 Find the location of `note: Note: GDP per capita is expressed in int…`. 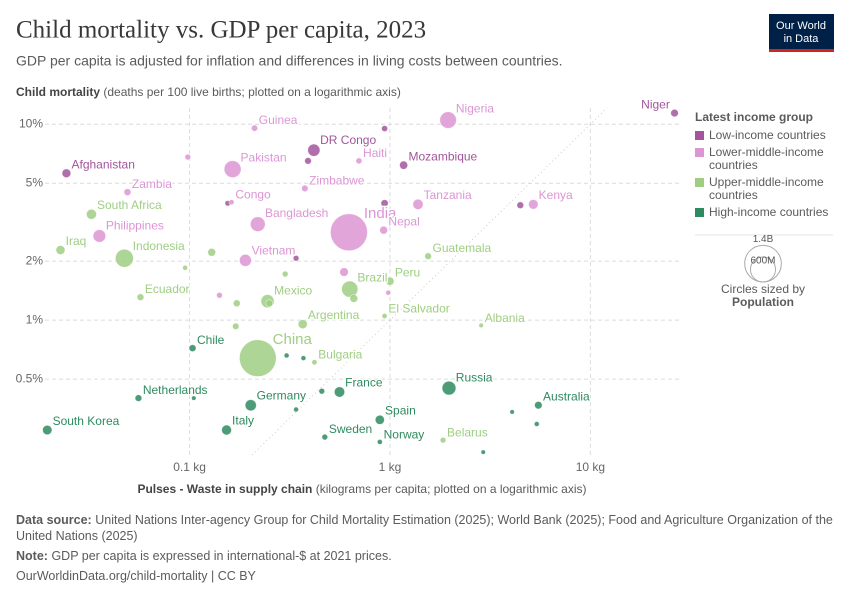

note: Note: GDP per capita is expressed in int… is located at coordinates (426, 556).